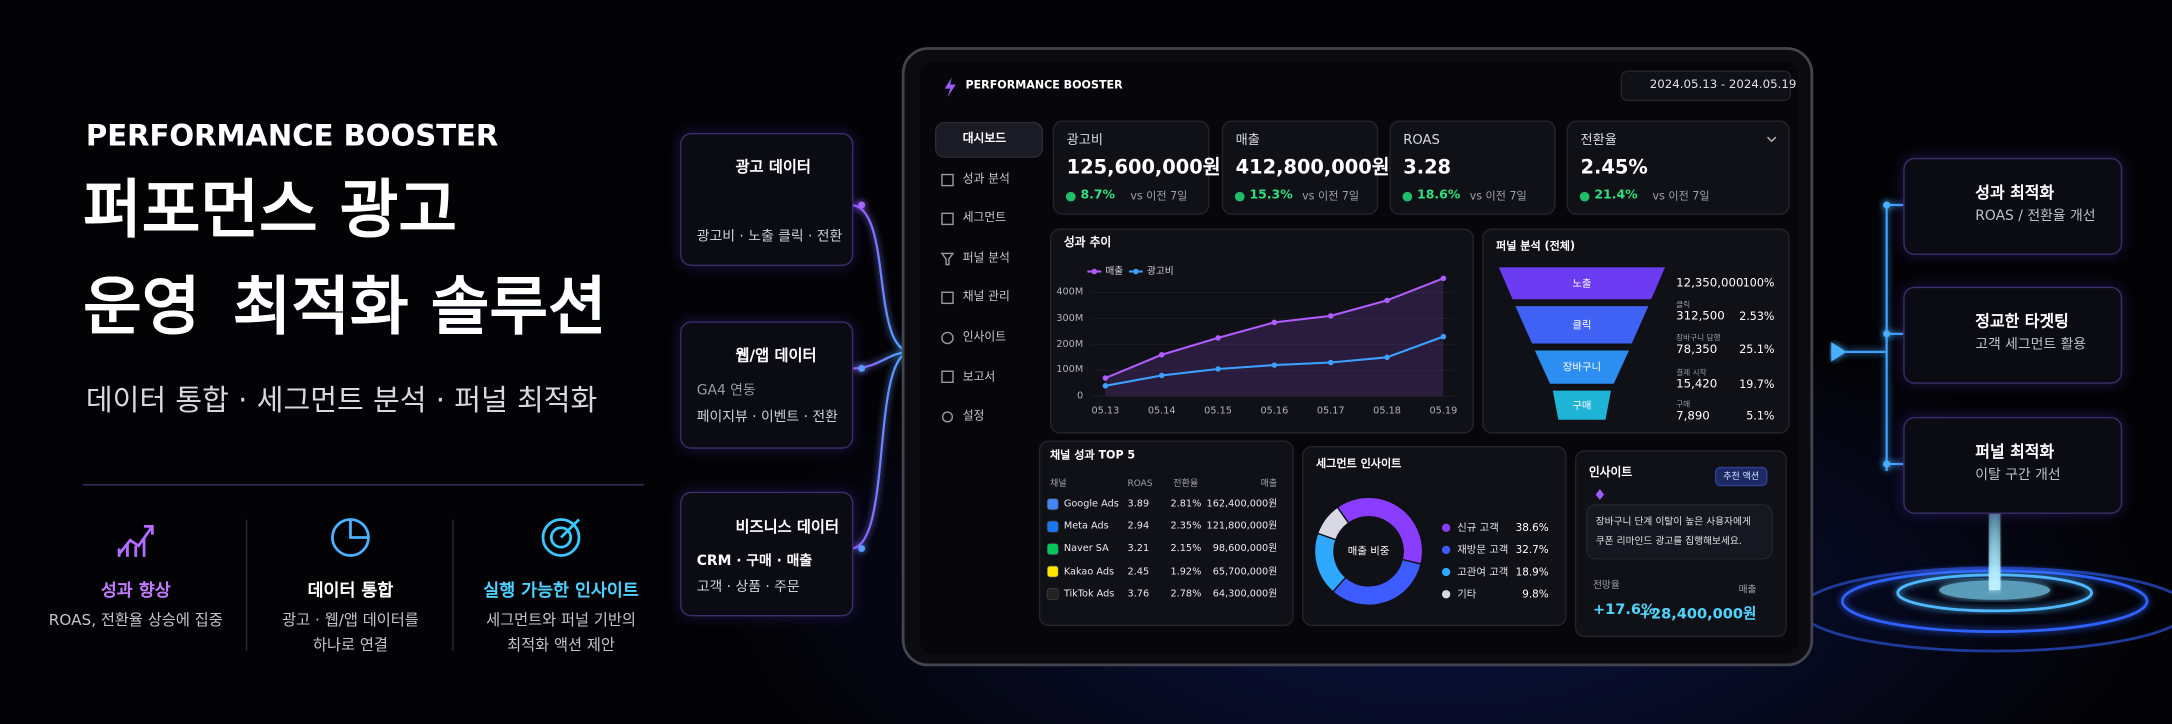 The height and width of the screenshot is (724, 2172). Describe the element at coordinates (1443, 411) in the screenshot. I see `x-tick-label: 05.19` at that location.